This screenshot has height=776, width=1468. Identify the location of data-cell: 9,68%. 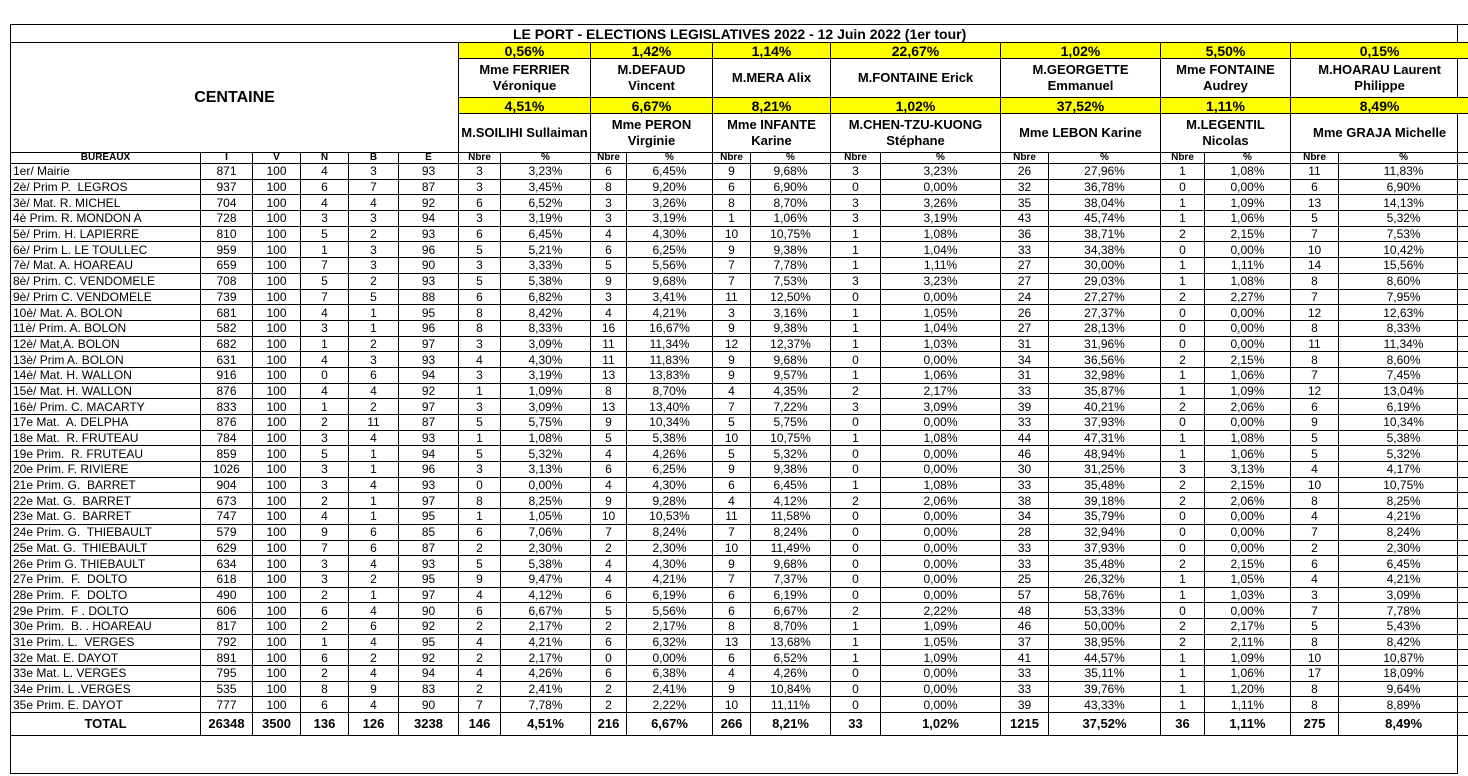
(790, 563).